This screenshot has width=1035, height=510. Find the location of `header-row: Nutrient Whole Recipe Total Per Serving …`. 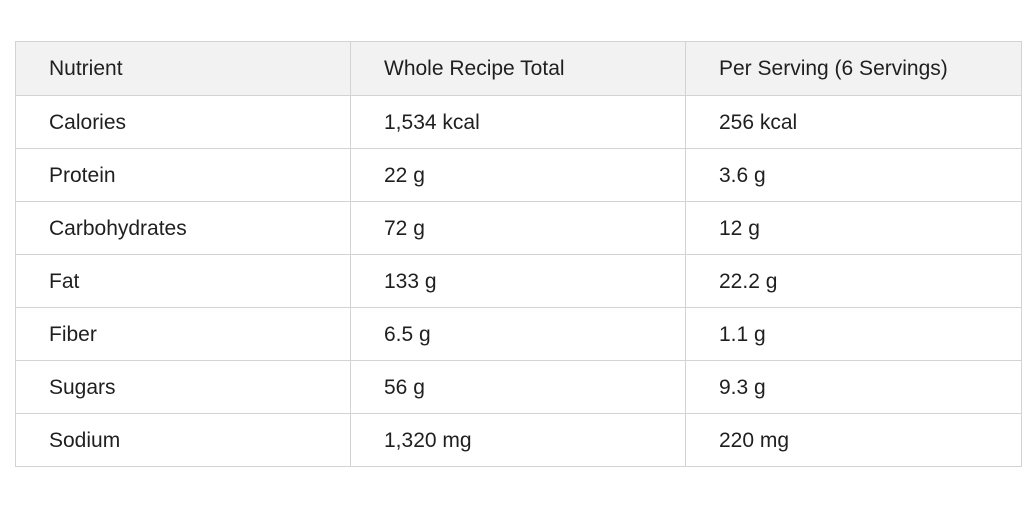

header-row: Nutrient Whole Recipe Total Per Serving … is located at coordinates (518, 68).